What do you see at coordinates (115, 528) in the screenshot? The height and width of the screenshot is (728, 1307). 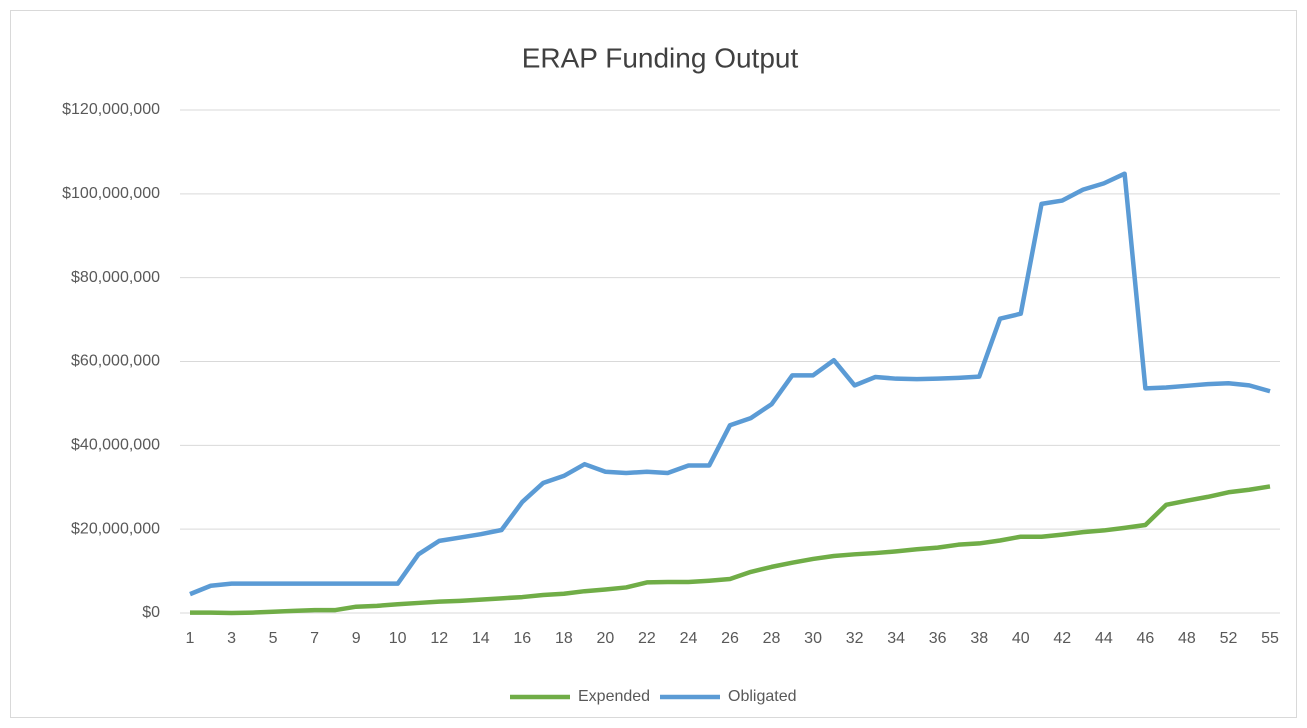 I see `y-tick-label: $20,000,000` at bounding box center [115, 528].